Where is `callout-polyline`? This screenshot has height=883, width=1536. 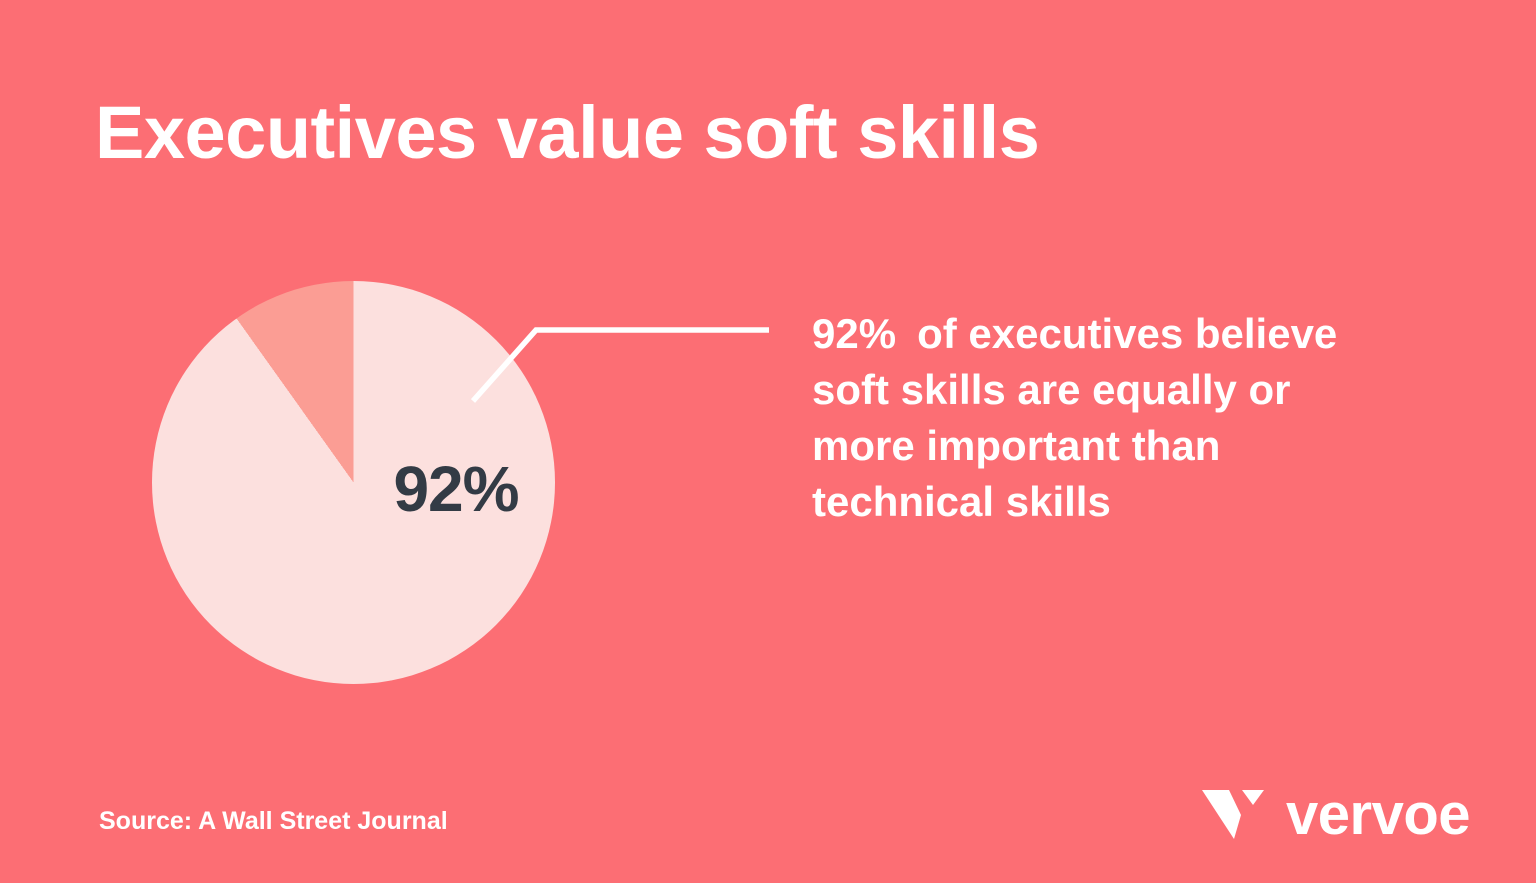
callout-polyline is located at coordinates (619, 365).